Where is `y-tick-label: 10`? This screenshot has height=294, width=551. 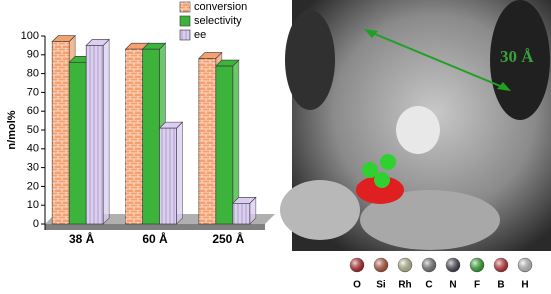
y-tick-label: 10 is located at coordinates (33, 205).